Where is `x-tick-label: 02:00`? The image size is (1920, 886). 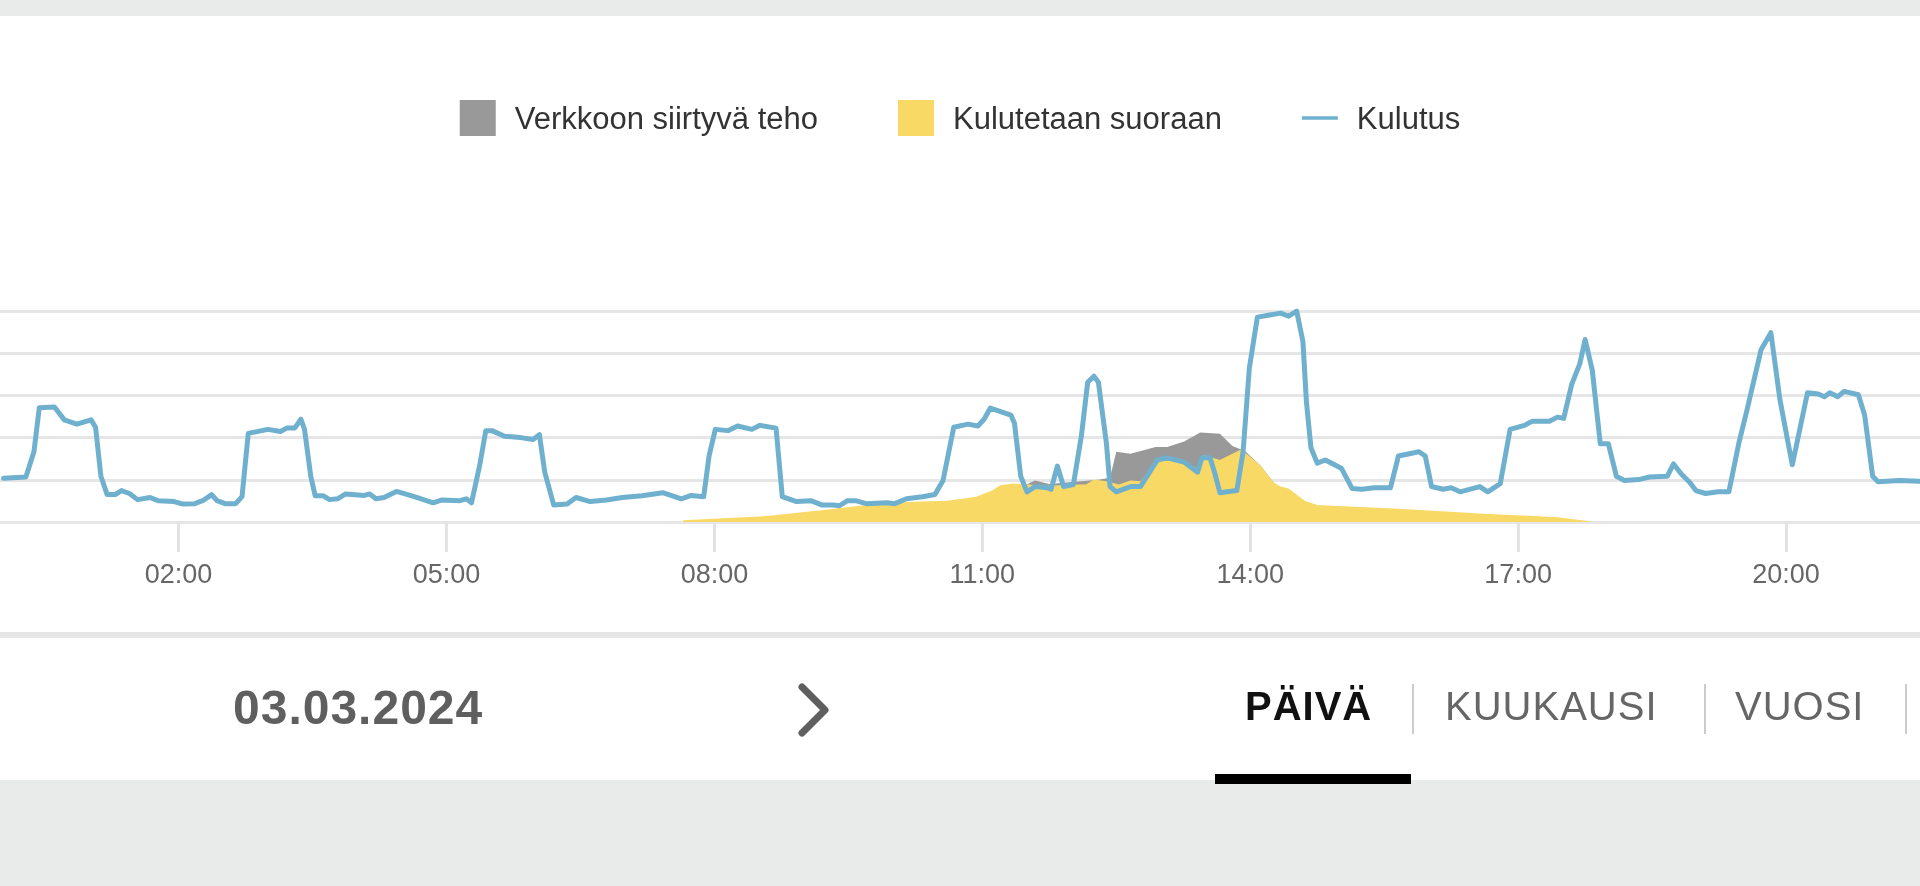
x-tick-label: 02:00 is located at coordinates (178, 573).